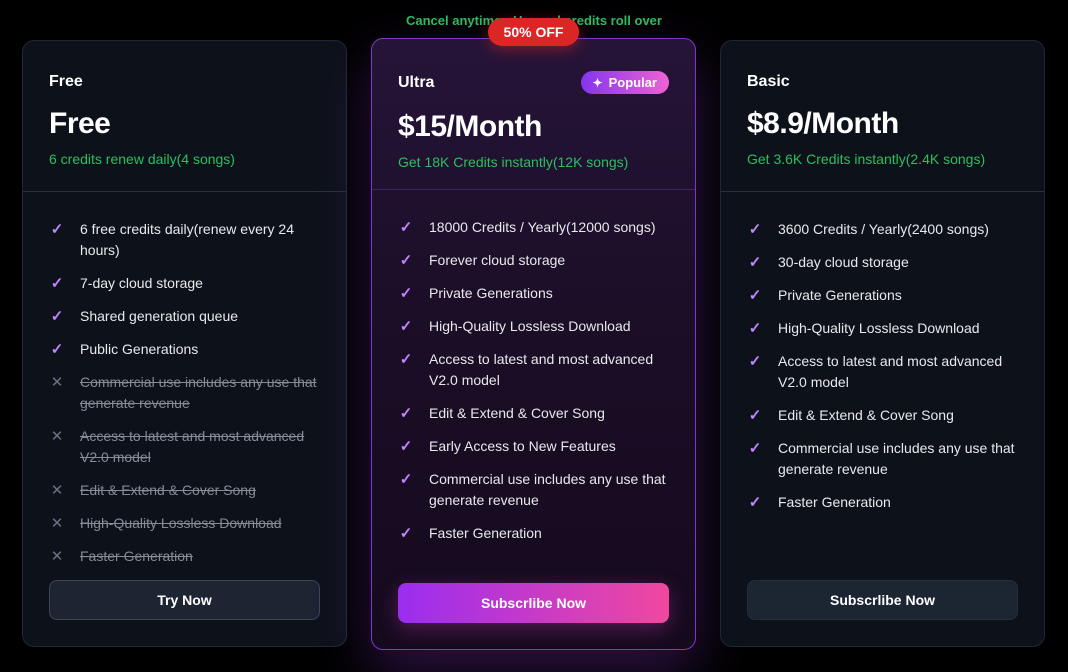 The image size is (1068, 672). I want to click on feature-item: ✓ Forever cloud storage, so click(533, 260).